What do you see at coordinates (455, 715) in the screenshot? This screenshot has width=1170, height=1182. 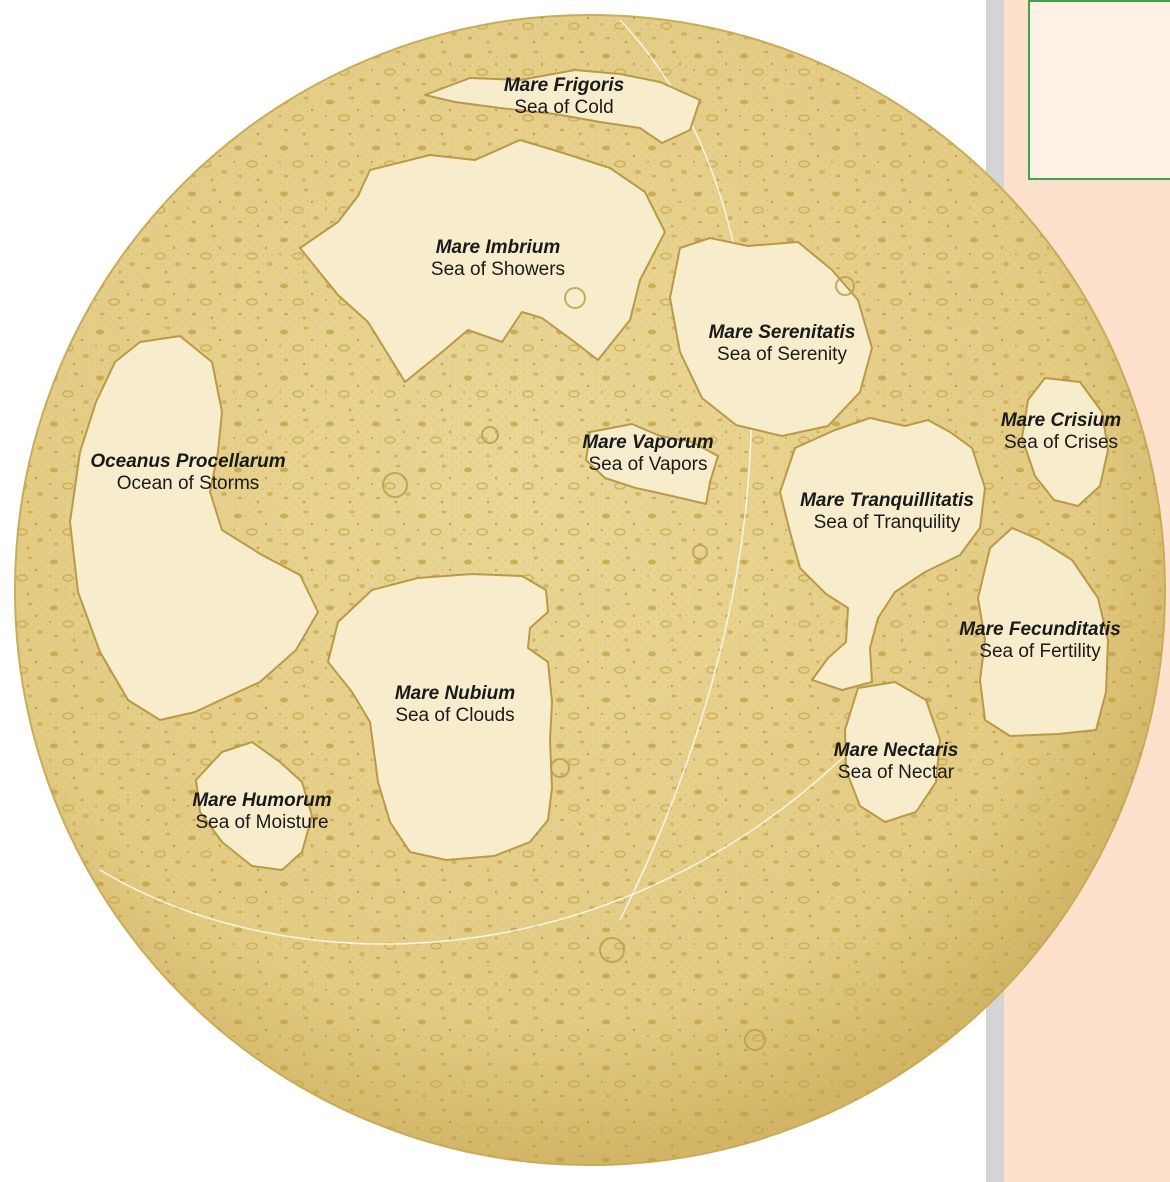 I see `label-english: Sea of Clouds` at bounding box center [455, 715].